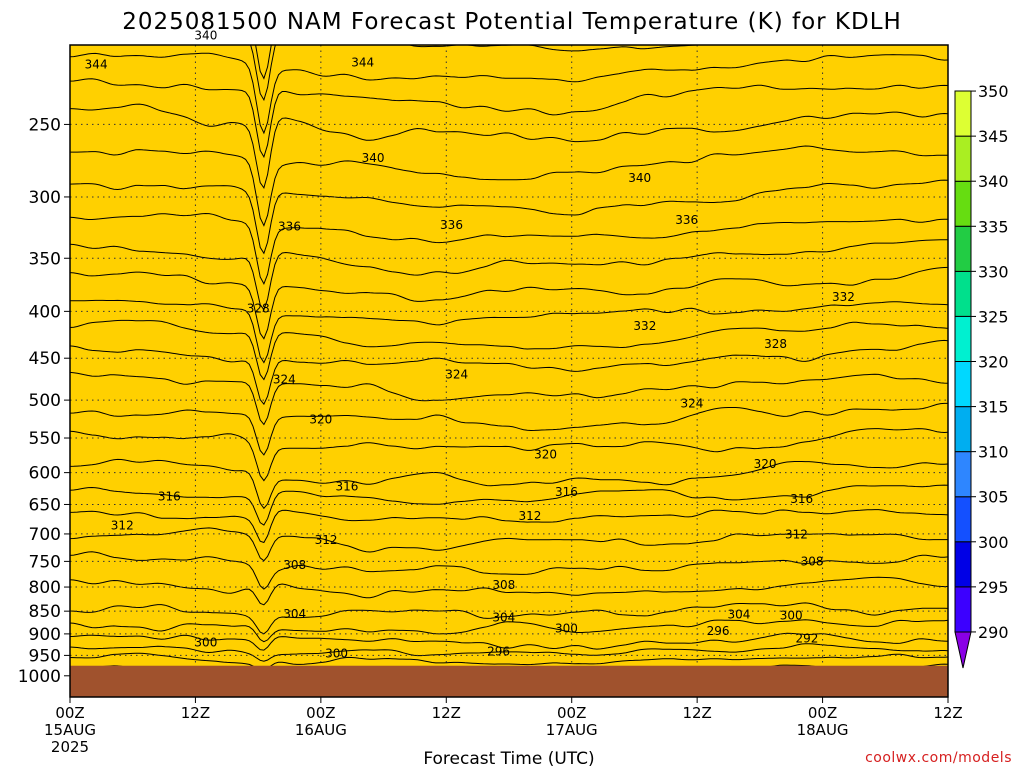 The width and height of the screenshot is (1024, 768). Describe the element at coordinates (993, 316) in the screenshot. I see `colorbar-label: 325` at that location.